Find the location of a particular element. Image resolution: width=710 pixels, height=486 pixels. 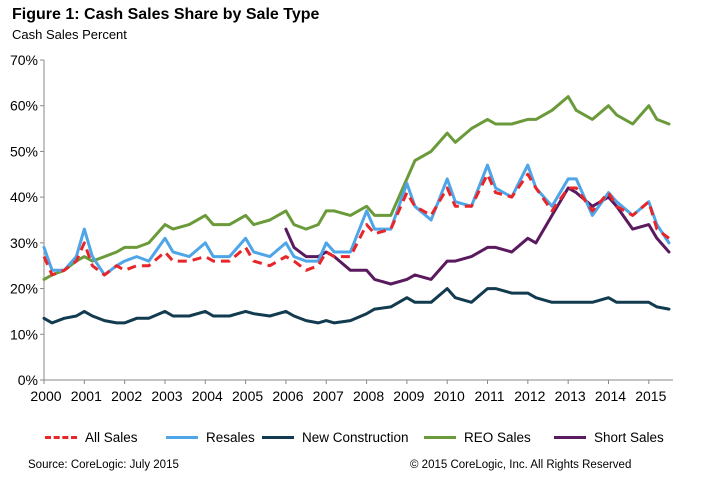

legend-label-resales: Resales is located at coordinates (230, 437).